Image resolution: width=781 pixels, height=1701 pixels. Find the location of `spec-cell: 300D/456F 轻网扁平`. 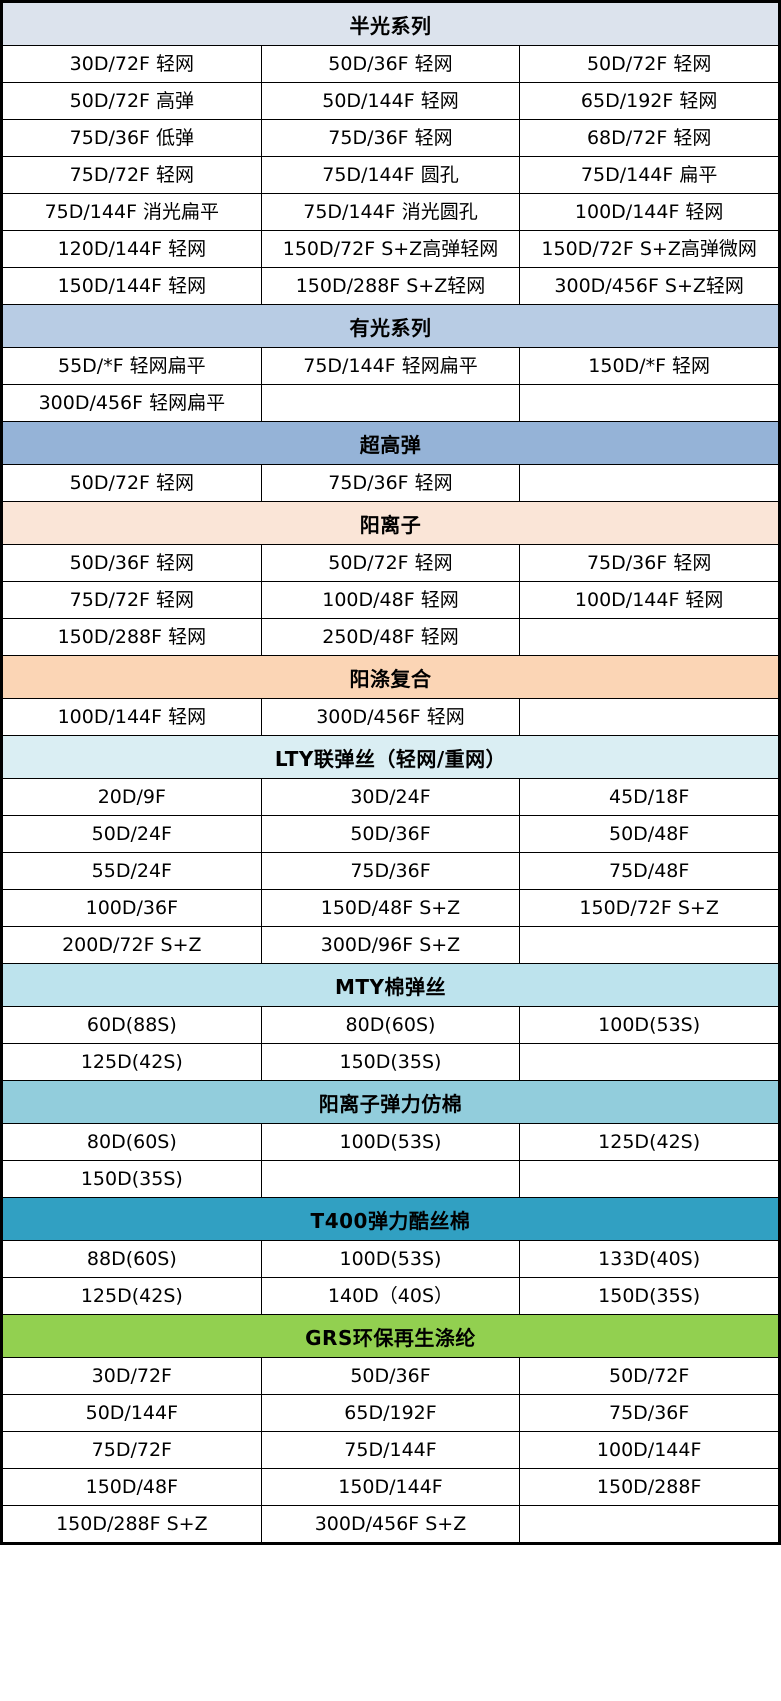

spec-cell: 300D/456F 轻网扁平 is located at coordinates (132, 403).